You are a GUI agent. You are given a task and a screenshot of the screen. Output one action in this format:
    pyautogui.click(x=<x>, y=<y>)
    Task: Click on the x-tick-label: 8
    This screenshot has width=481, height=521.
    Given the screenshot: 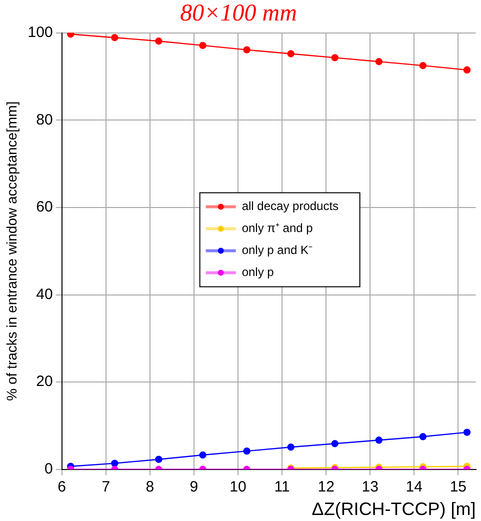 What is the action you would take?
    pyautogui.click(x=150, y=487)
    